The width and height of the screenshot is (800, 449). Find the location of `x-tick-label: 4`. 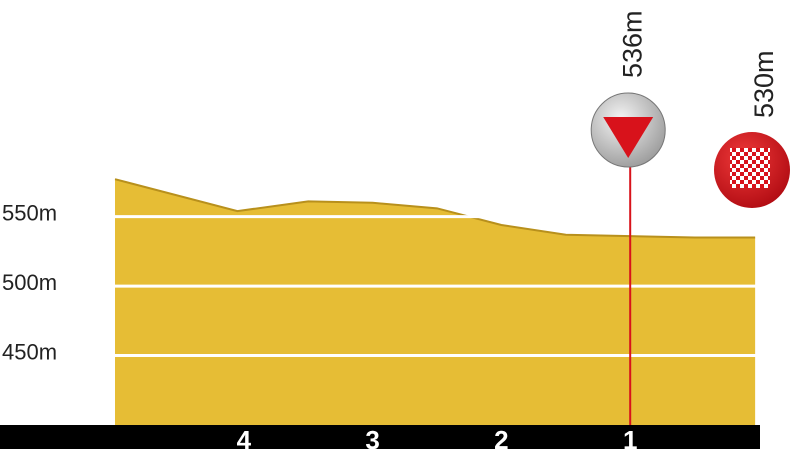

x-tick-label: 4 is located at coordinates (244, 437).